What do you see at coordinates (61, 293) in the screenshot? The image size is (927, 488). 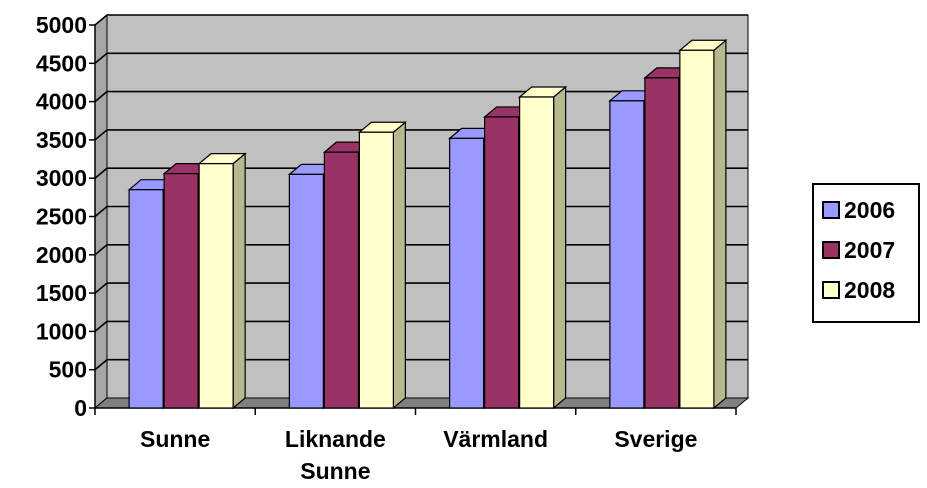 I see `y-tick-label: 1500` at bounding box center [61, 293].